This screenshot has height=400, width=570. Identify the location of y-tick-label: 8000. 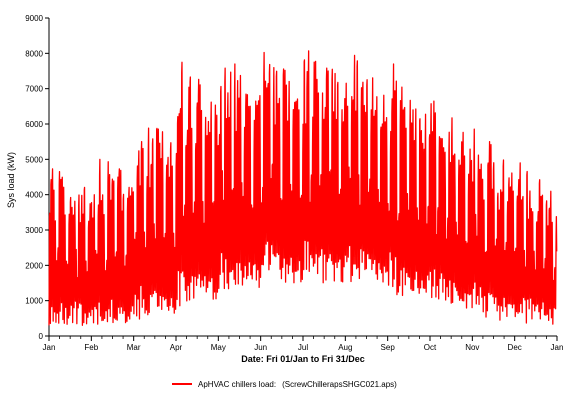
(34, 53).